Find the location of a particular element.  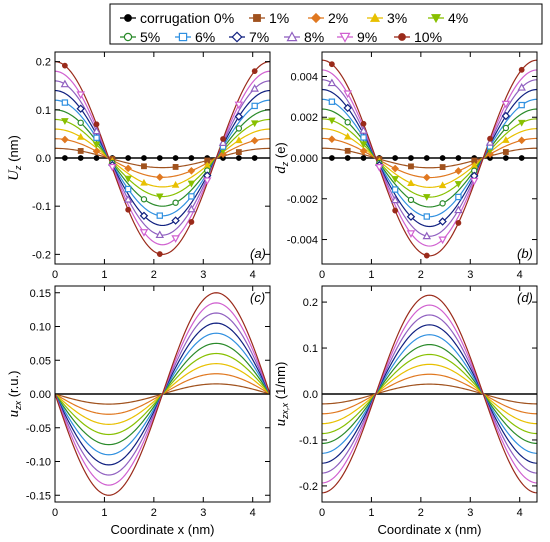

y-tick-label: -0.004 is located at coordinates (302, 241).